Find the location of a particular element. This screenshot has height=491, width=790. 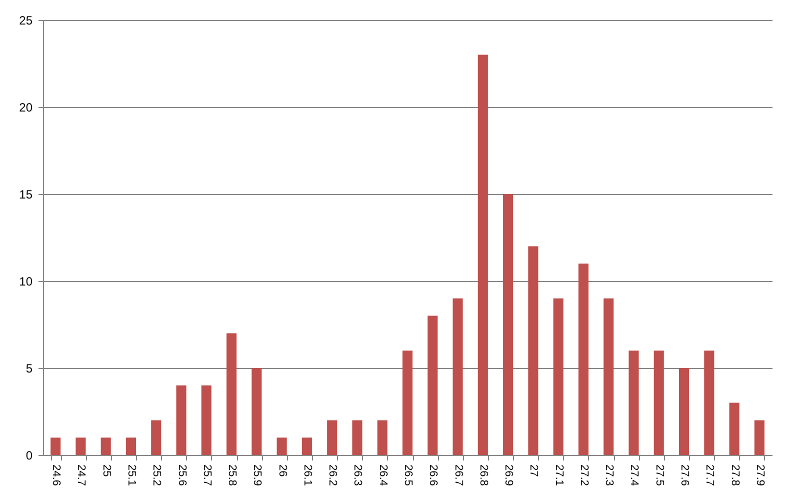

y-tick-label: 10 is located at coordinates (26, 281).